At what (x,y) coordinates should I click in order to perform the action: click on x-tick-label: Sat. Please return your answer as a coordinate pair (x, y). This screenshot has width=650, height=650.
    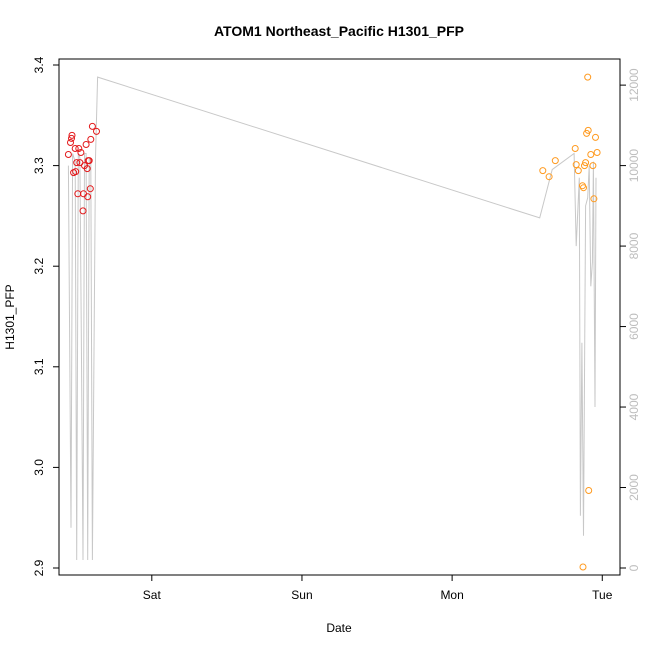
    Looking at the image, I should click on (152, 595).